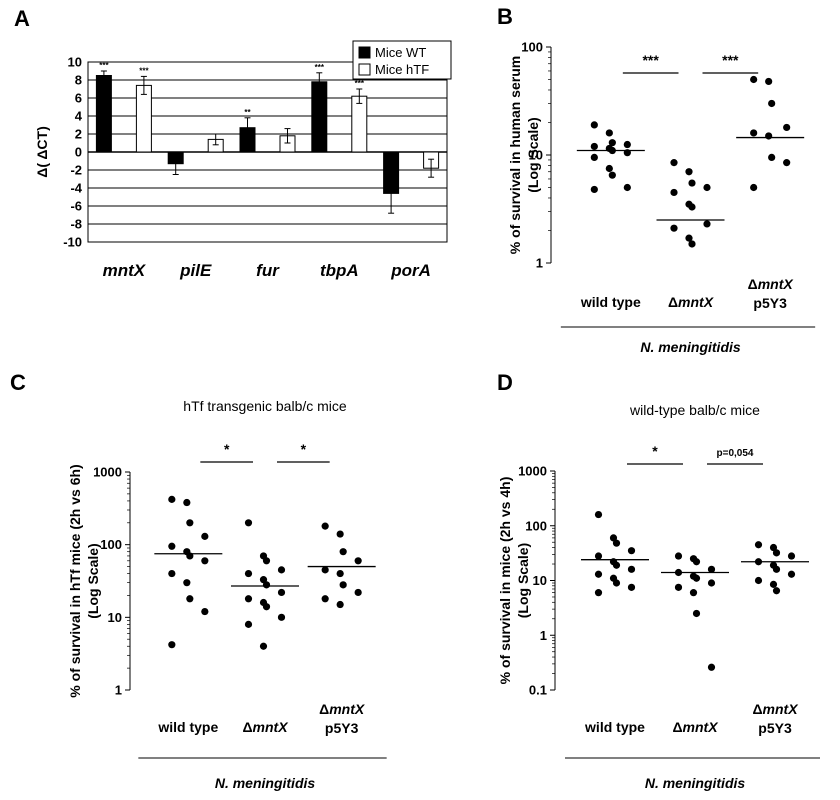 This screenshot has height=800, width=840. Describe the element at coordinates (118, 690) in the screenshot. I see `y-tick-label: 1` at that location.